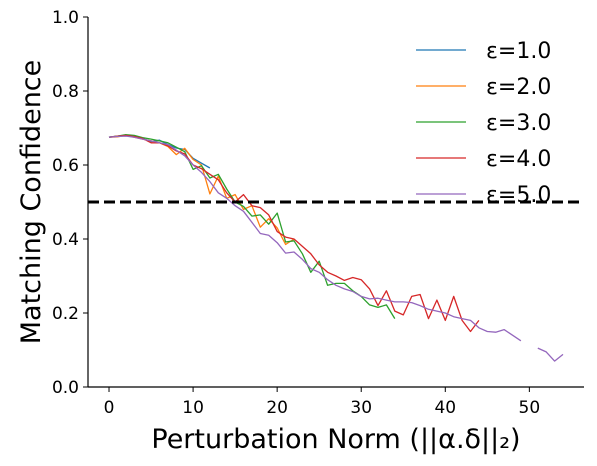 Image resolution: width=597 pixels, height=466 pixels. Describe the element at coordinates (65, 166) in the screenshot. I see `y-tick-label: 0.6` at that location.